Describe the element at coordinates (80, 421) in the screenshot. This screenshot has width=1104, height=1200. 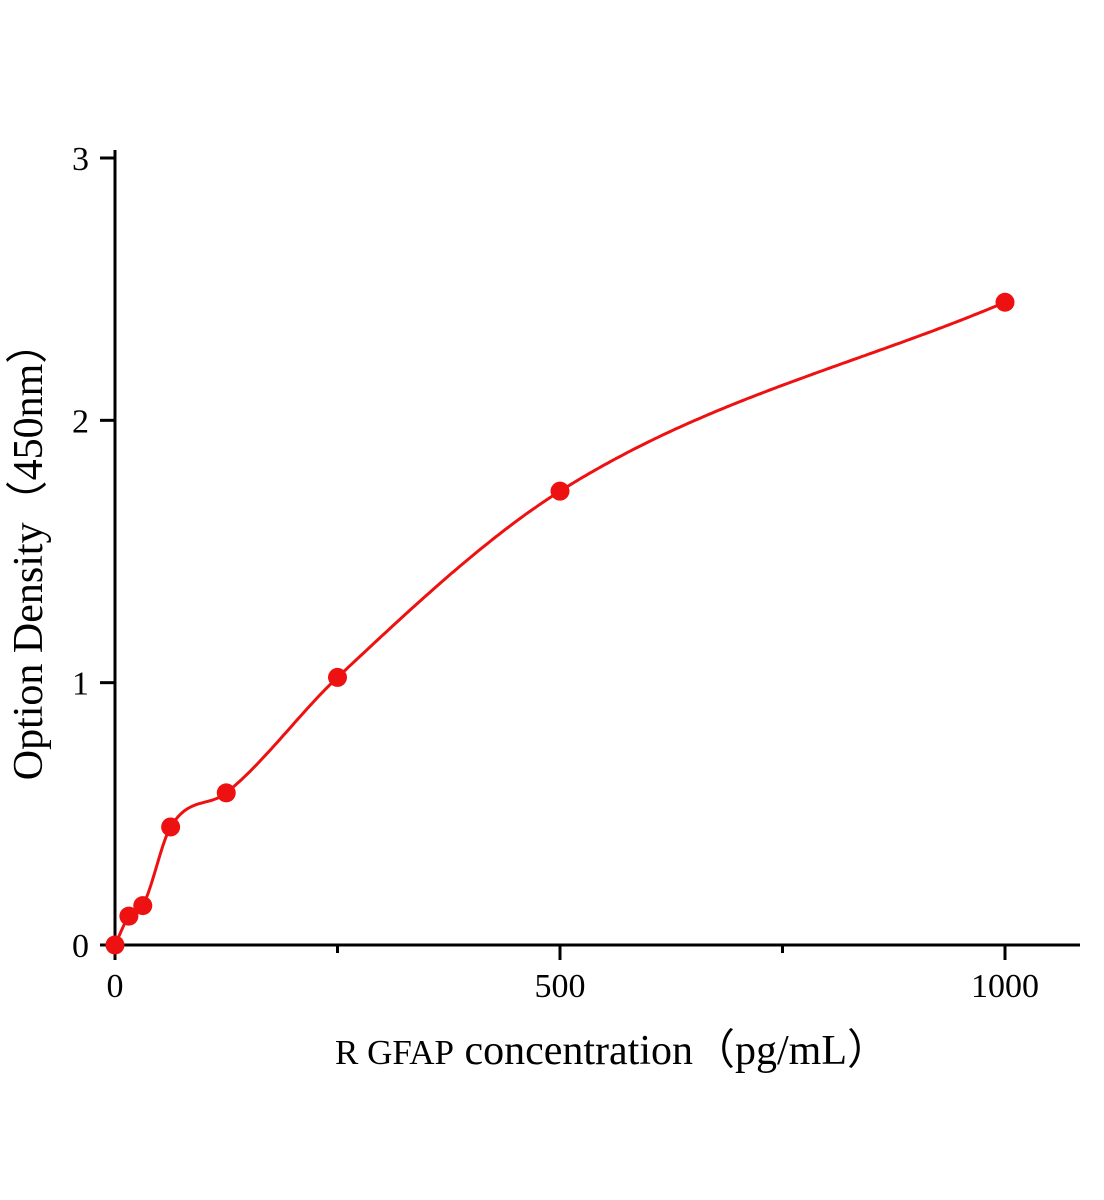
I see `y-tick-label: 2` at that location.